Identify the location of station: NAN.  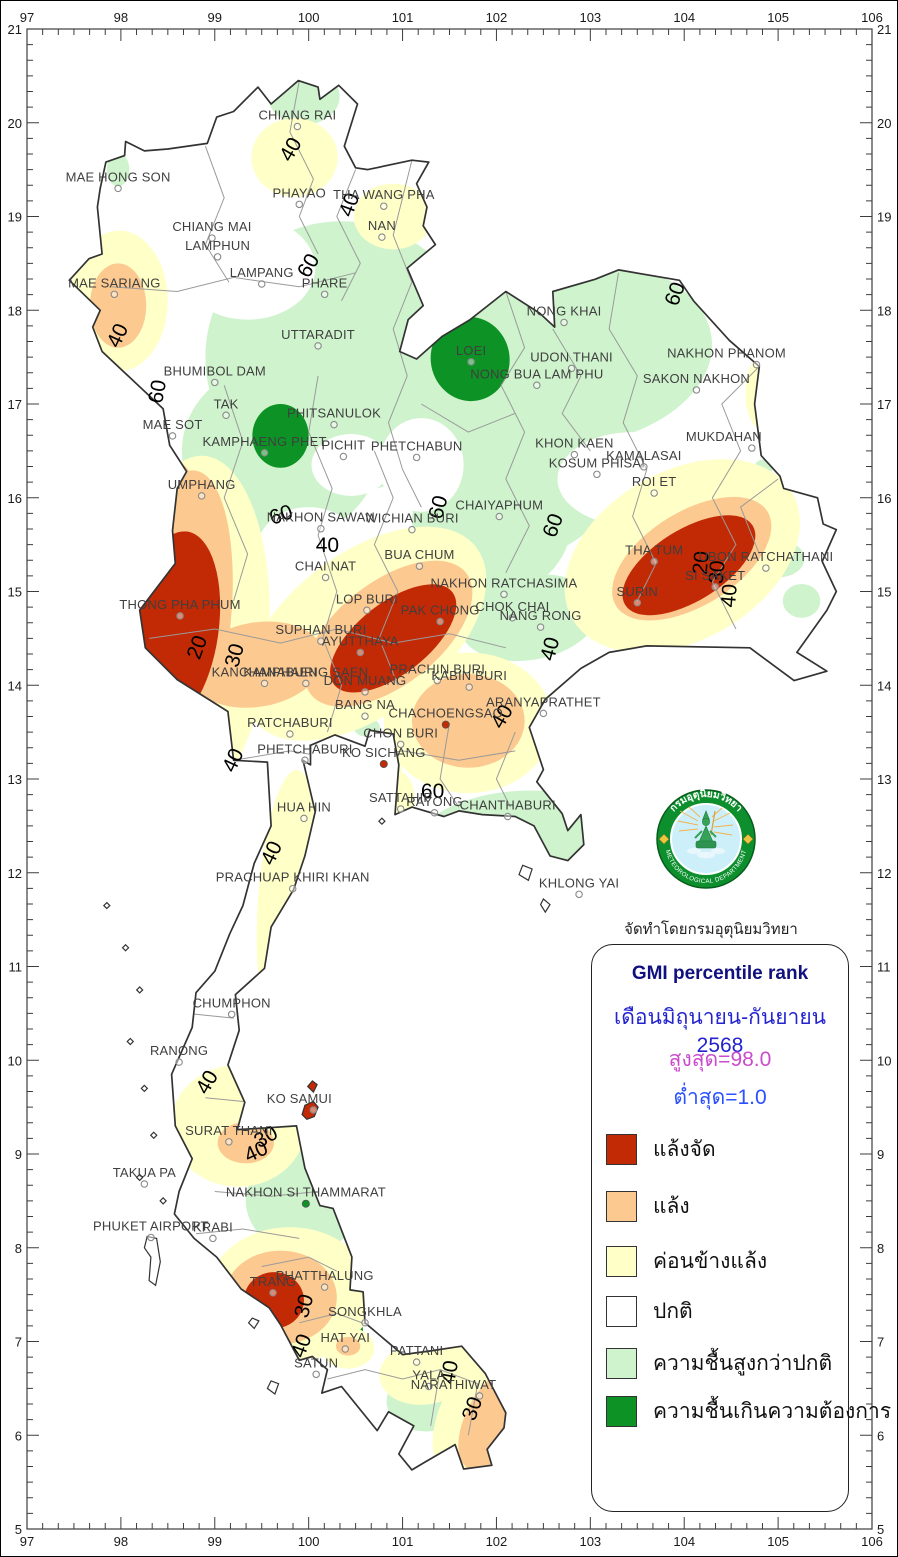
(382, 229).